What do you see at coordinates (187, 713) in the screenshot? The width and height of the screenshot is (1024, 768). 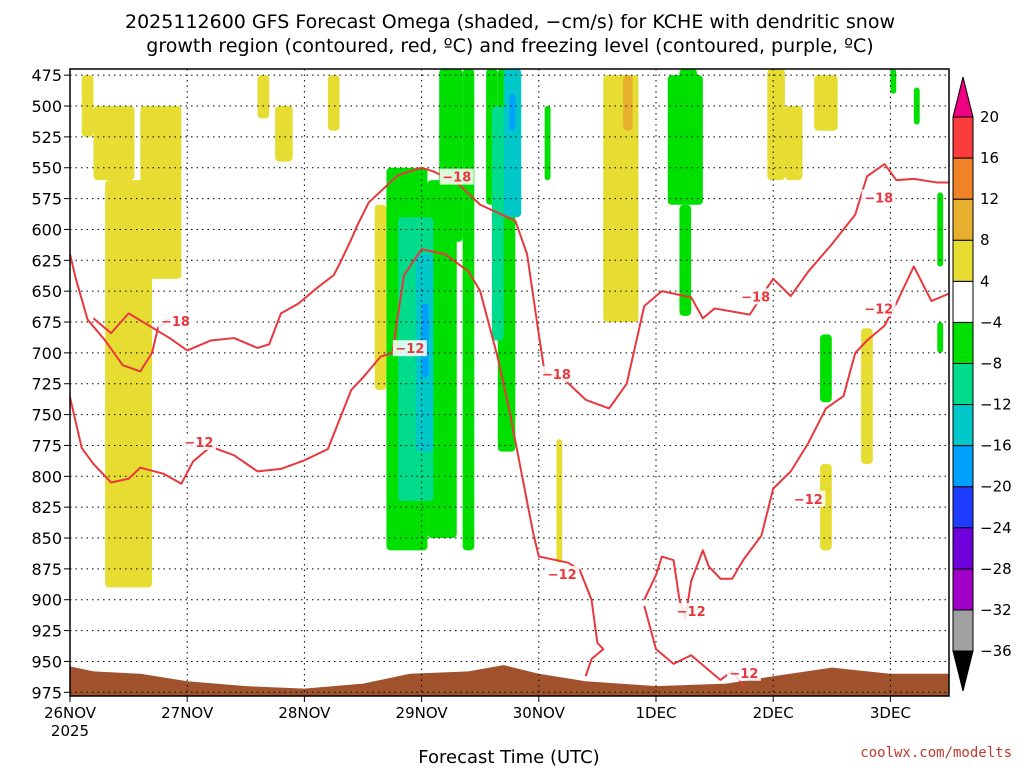 I see `x-tick-label-1: 27NOV` at bounding box center [187, 713].